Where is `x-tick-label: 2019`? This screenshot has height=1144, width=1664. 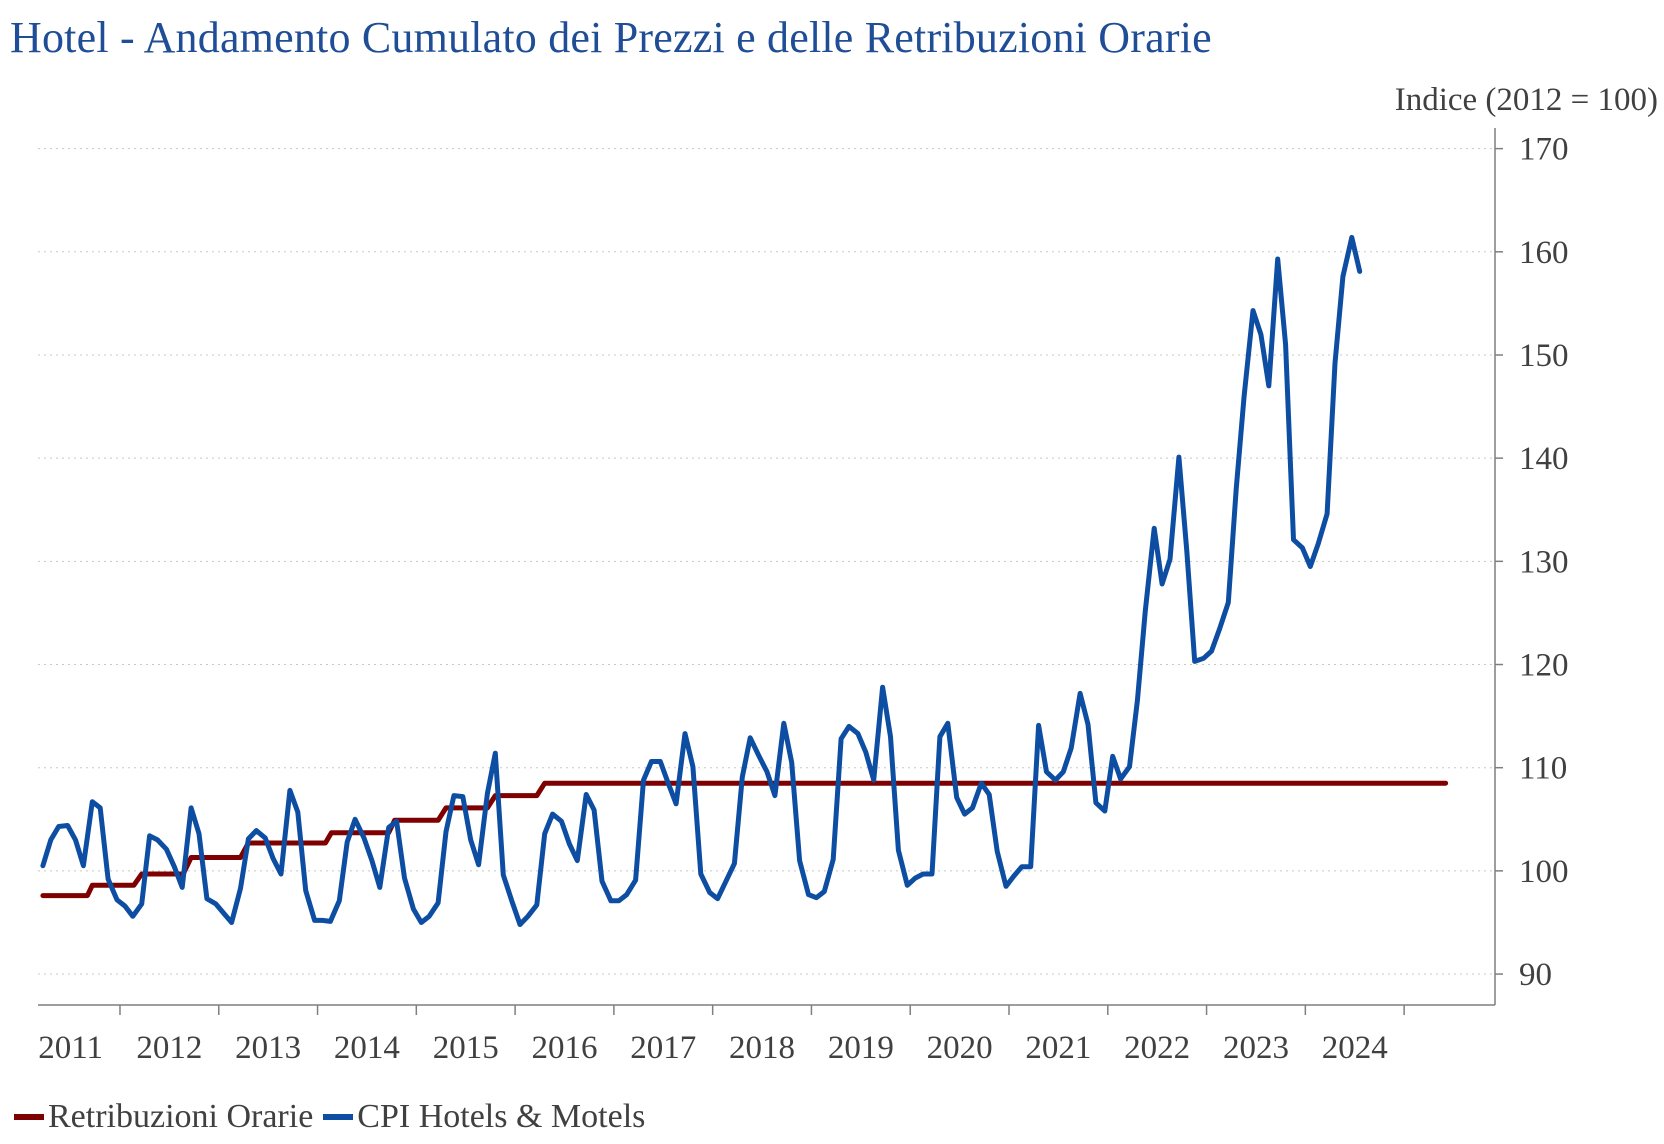
x-tick-label: 2019 is located at coordinates (861, 1048).